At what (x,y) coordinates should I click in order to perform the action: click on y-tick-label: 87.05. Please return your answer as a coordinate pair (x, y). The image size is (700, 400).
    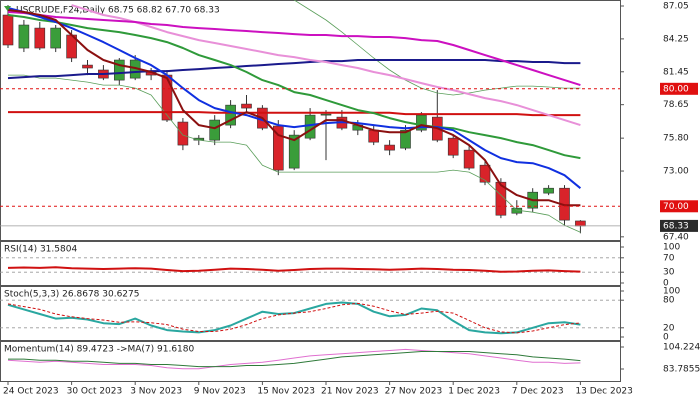
    Looking at the image, I should click on (676, 6).